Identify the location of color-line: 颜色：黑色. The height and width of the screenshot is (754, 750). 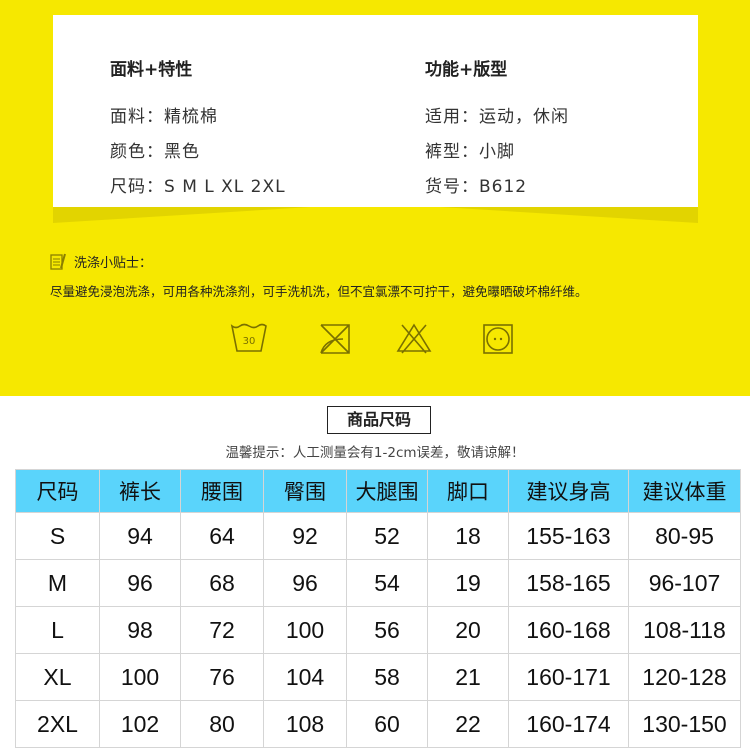
(155, 152).